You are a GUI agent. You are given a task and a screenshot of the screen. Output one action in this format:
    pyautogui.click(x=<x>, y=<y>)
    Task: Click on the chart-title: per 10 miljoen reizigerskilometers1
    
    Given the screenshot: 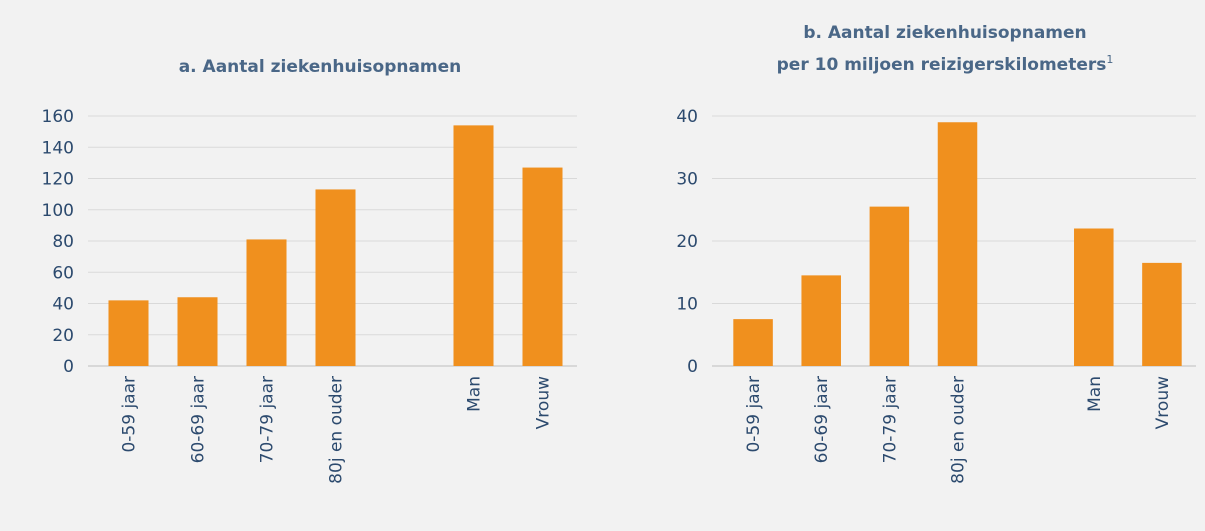 What is the action you would take?
    pyautogui.click(x=945, y=64)
    